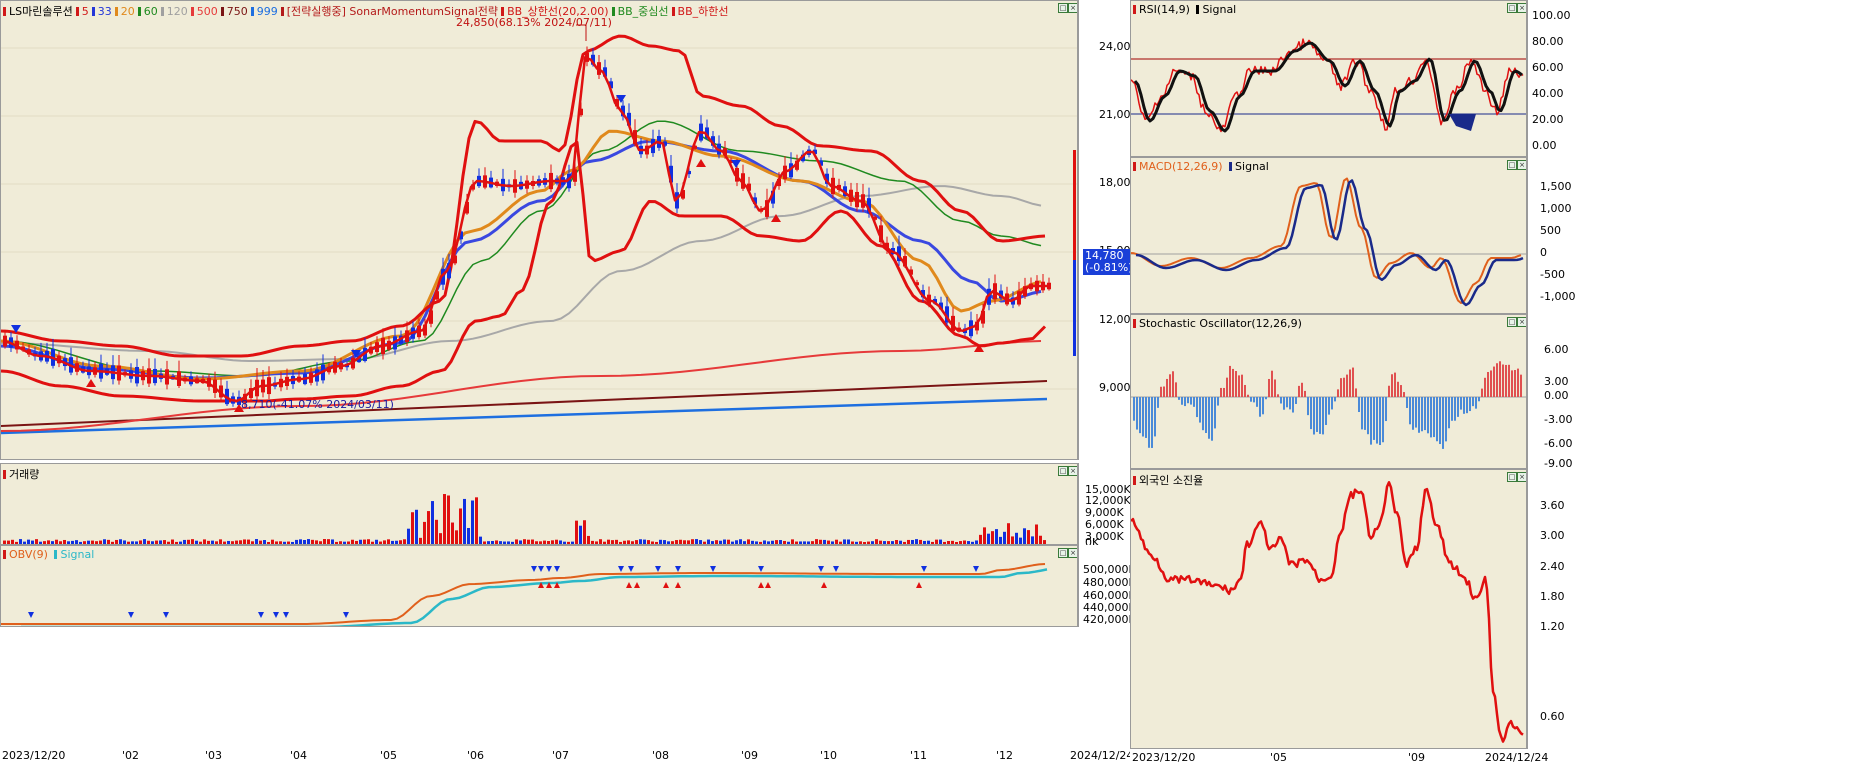 The width and height of the screenshot is (1869, 766). I want to click on stochastic-canvas, so click(1328, 391).